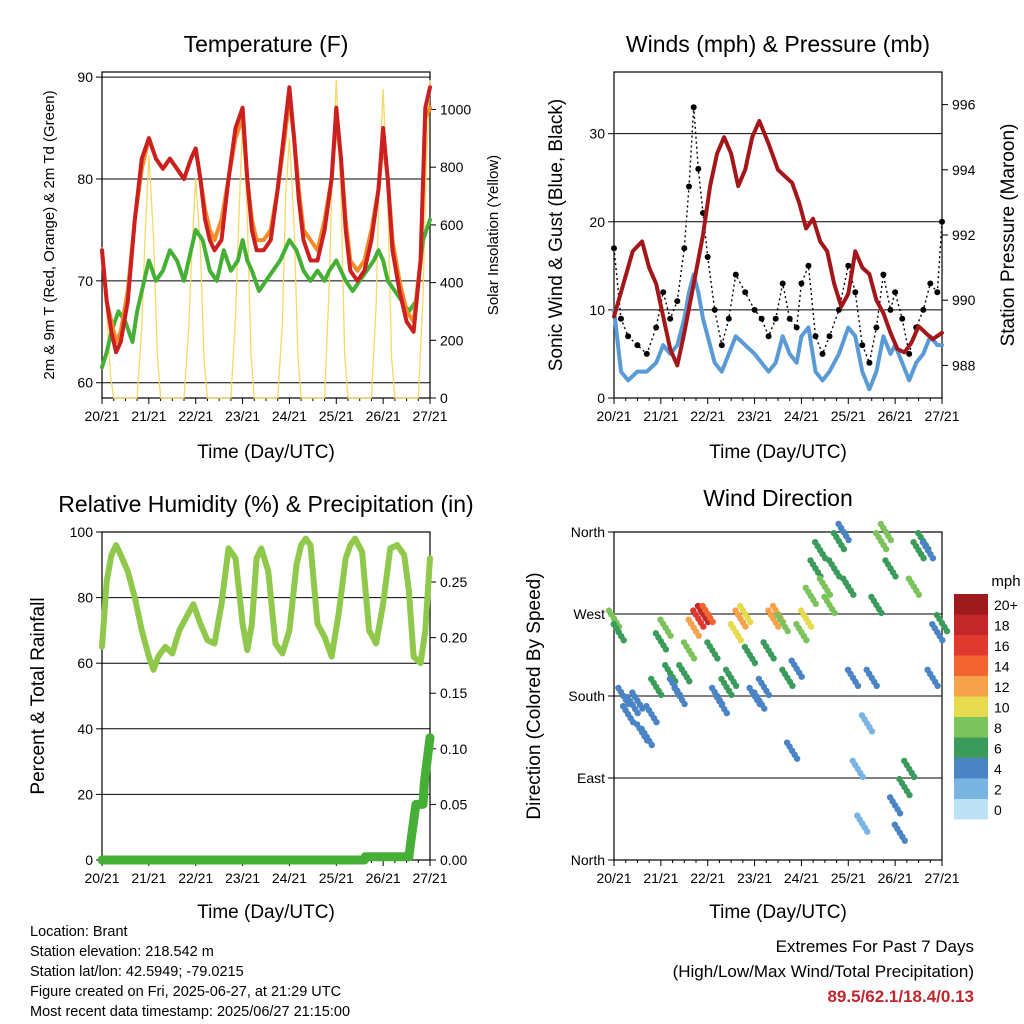  I want to click on humidity-ytick-right-label: 0.00, so click(453, 860).